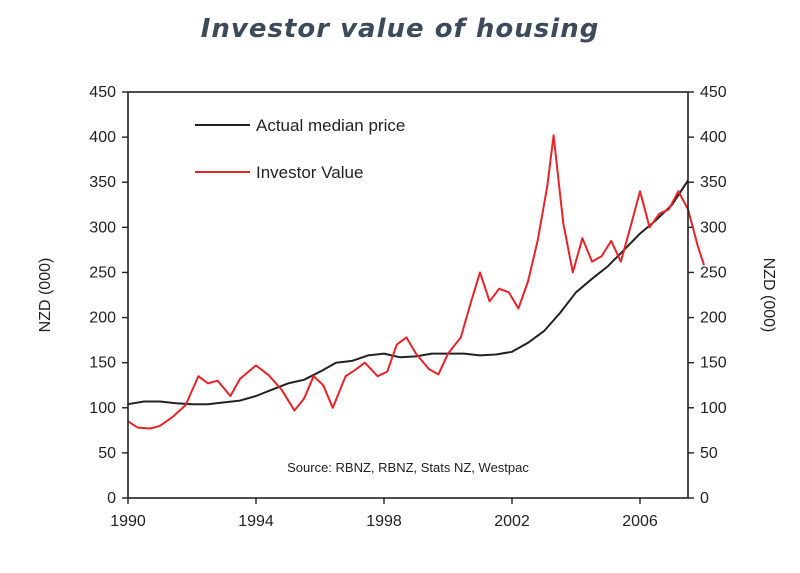  What do you see at coordinates (713, 137) in the screenshot?
I see `y-tick-label-right: 400` at bounding box center [713, 137].